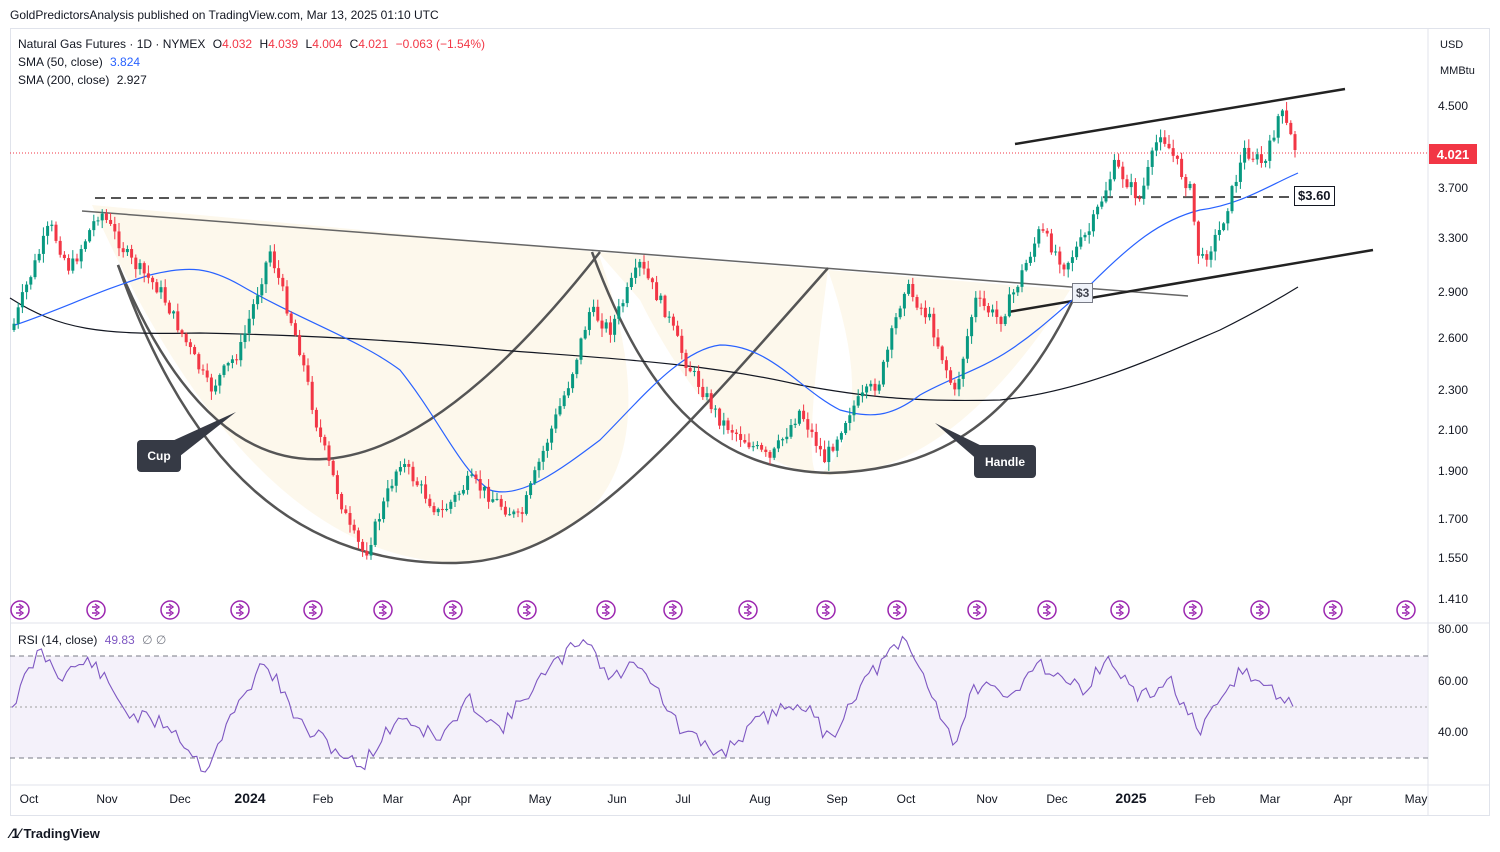 The height and width of the screenshot is (852, 1500). What do you see at coordinates (1314, 196) in the screenshot?
I see `level-360-label: $3.60` at bounding box center [1314, 196].